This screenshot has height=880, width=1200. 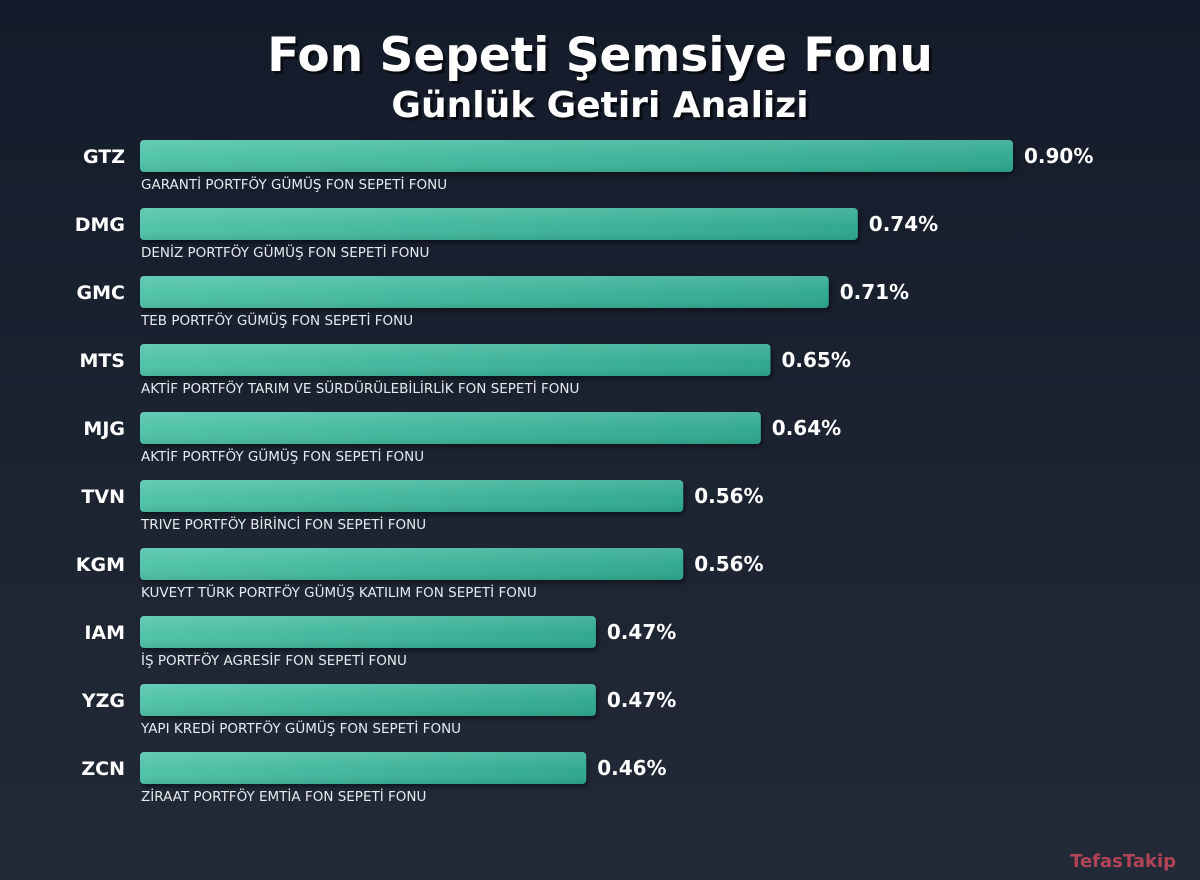 I want to click on brand-watermark: TefasTakip, so click(x=1123, y=861).